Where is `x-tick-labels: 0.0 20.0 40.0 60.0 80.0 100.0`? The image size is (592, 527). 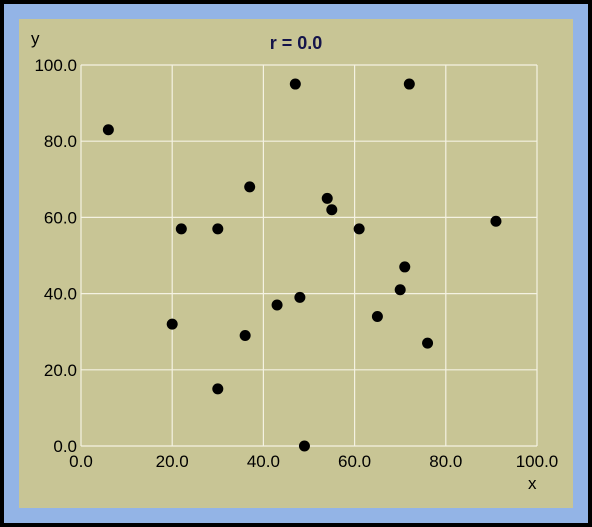 x-tick-labels: 0.0 20.0 40.0 60.0 80.0 100.0 is located at coordinates (313, 461).